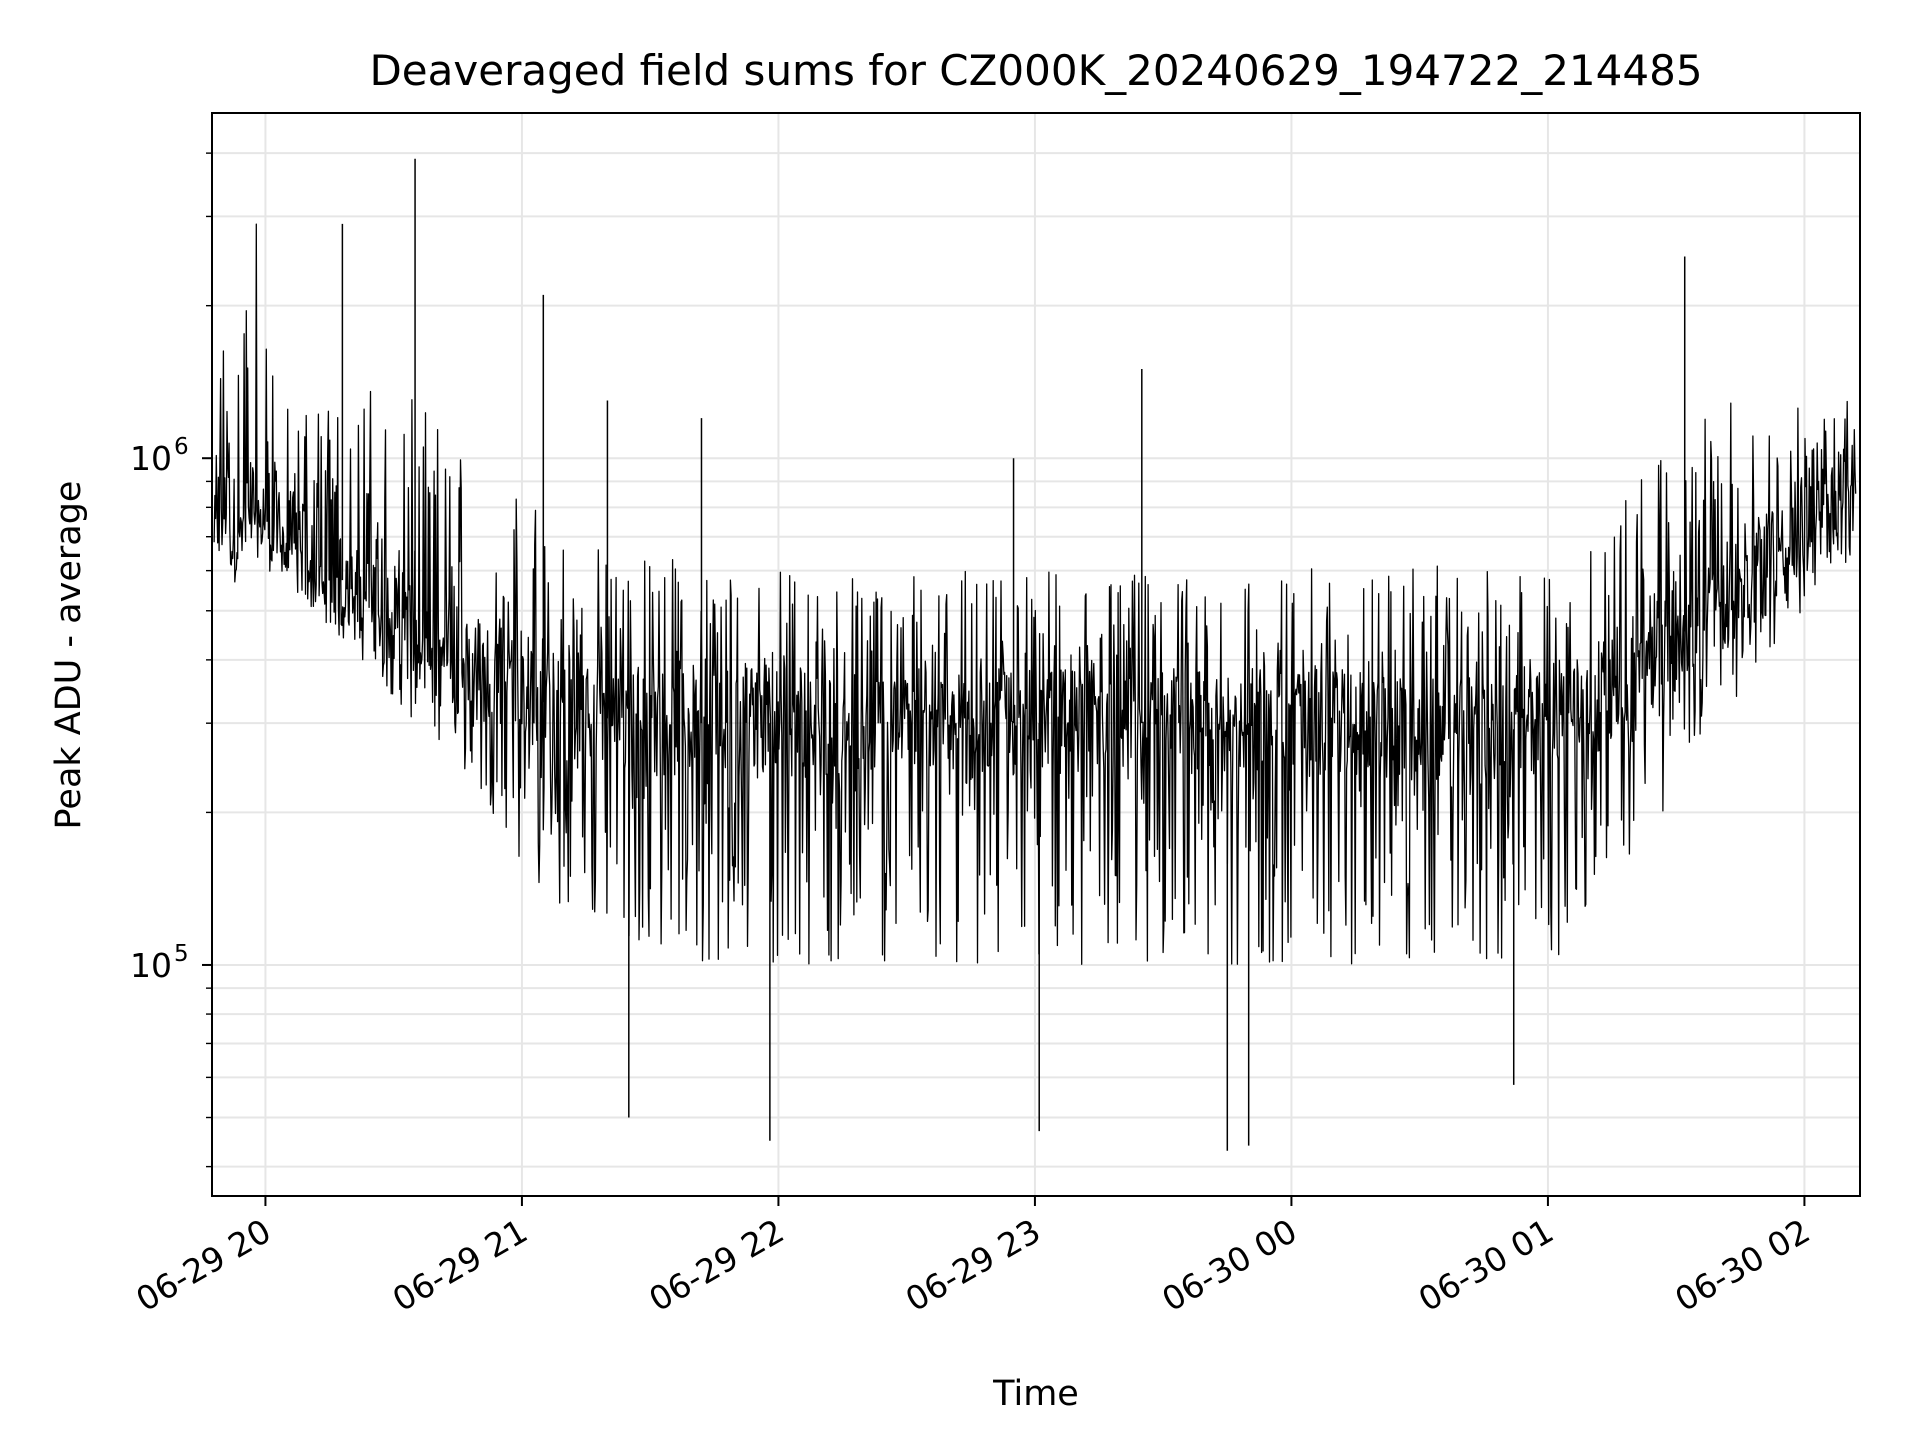  What do you see at coordinates (69, 655) in the screenshot?
I see `y-axis-label: Peak ADU - average` at bounding box center [69, 655].